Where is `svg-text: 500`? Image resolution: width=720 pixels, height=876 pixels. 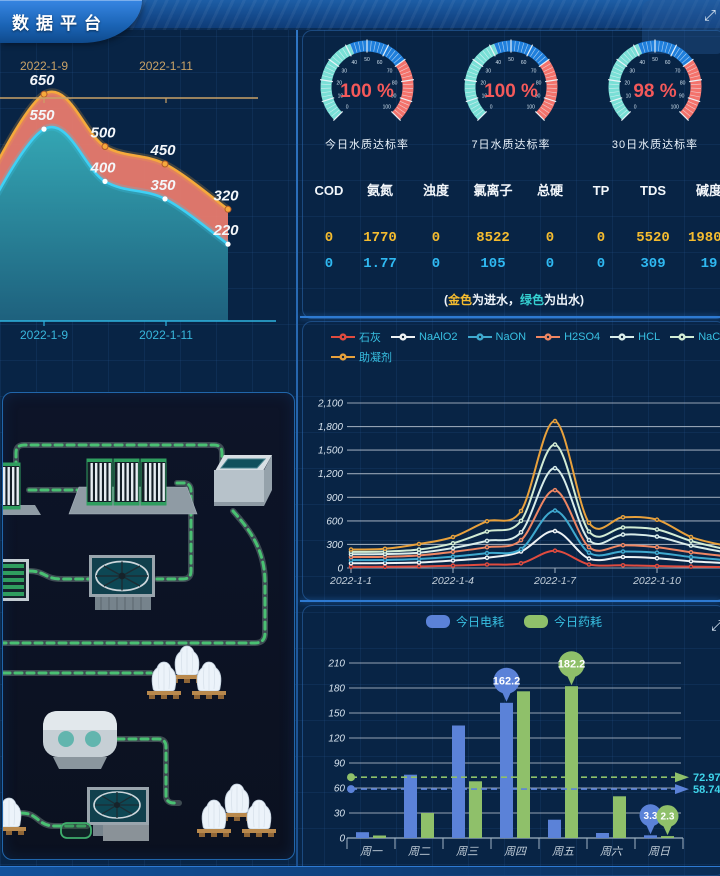 svg-text: 500 is located at coordinates (103, 133).